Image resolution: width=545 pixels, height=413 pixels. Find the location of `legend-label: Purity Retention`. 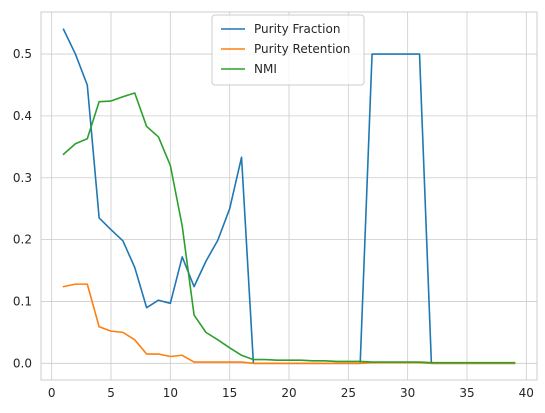

legend-label: Purity Retention is located at coordinates (302, 49).